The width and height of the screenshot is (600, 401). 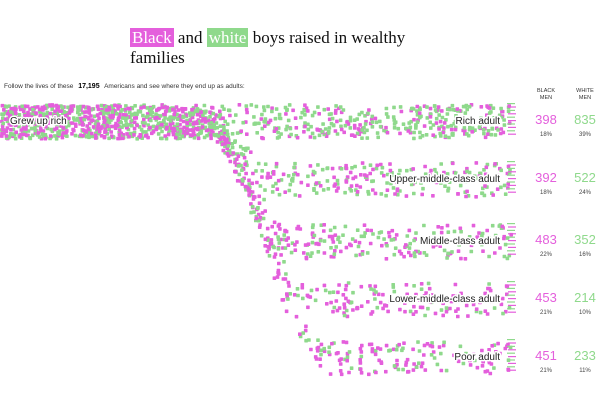 I want to click on black-count: 453, so click(x=546, y=297).